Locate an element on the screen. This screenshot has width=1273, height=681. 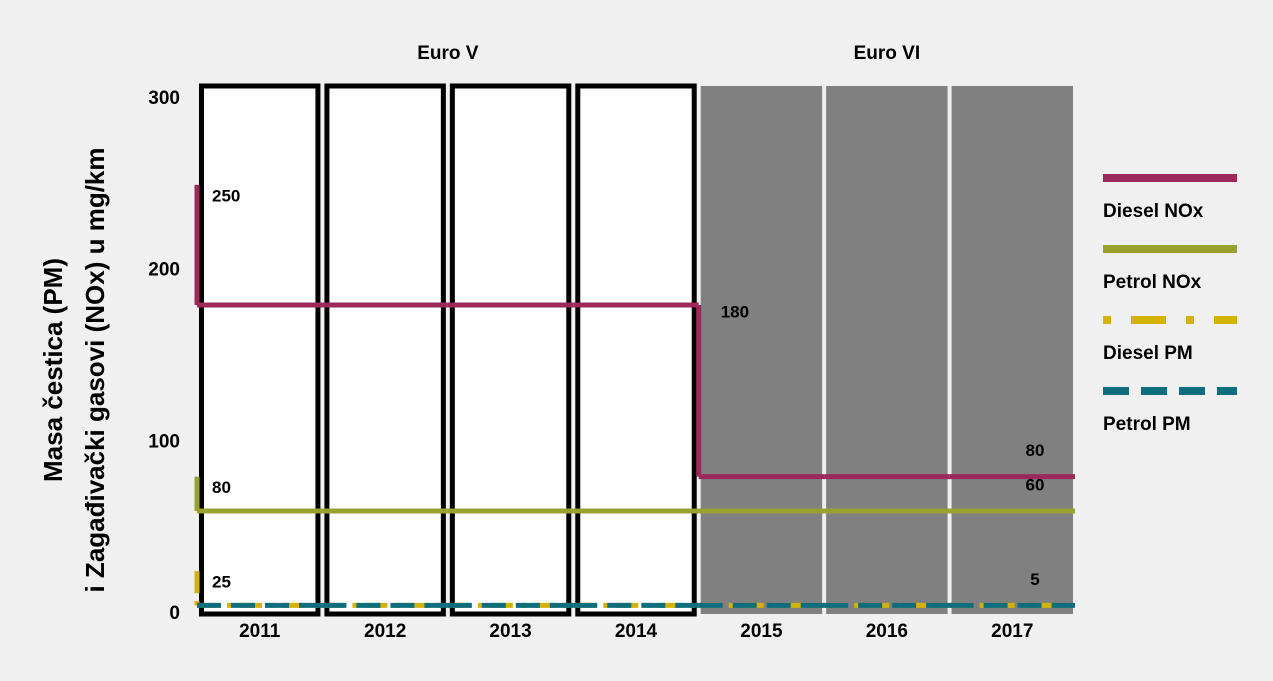
y-axis-title: Masa čestica (PM) is located at coordinates (53, 370).